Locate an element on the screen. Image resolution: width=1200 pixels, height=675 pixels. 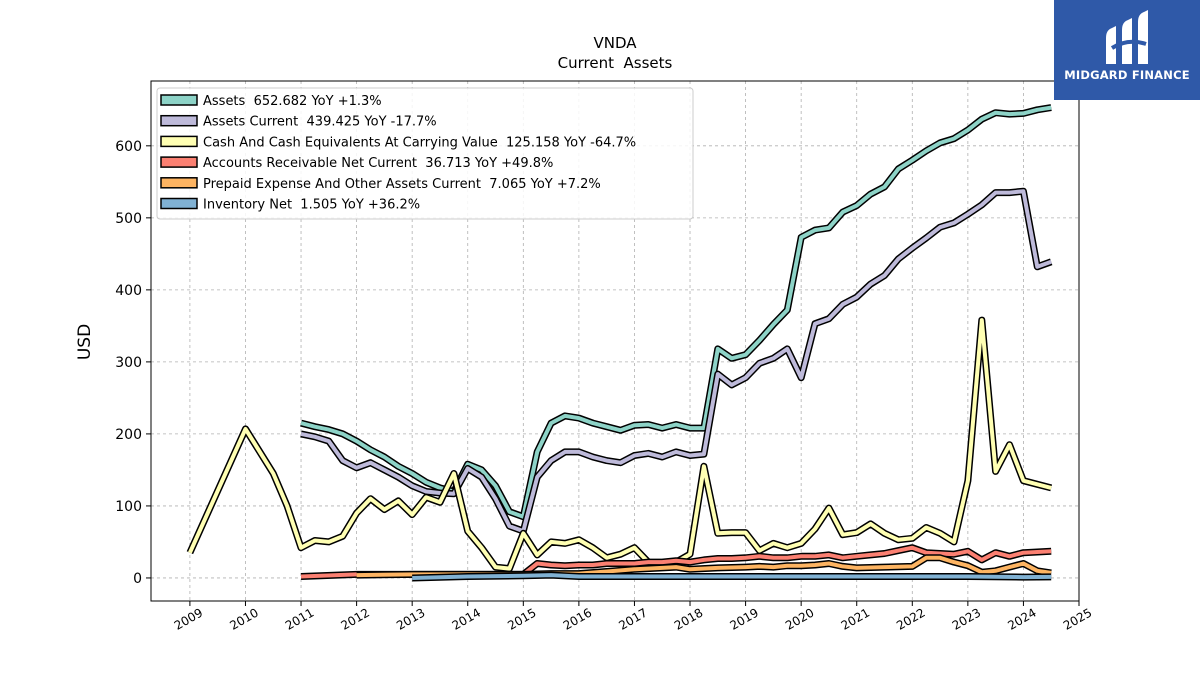
chart-subtitle: Current Assets is located at coordinates (615, 63).